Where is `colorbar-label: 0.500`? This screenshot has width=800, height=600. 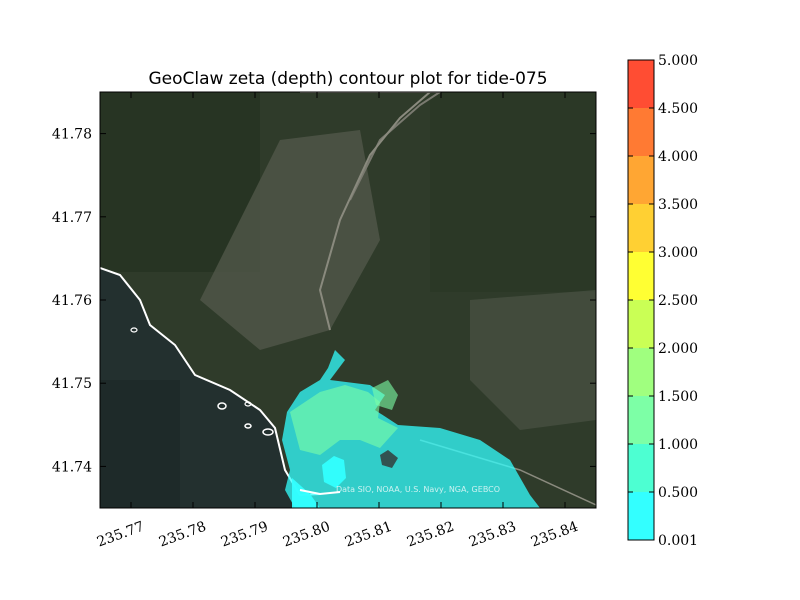
colorbar-label: 0.500 is located at coordinates (678, 493).